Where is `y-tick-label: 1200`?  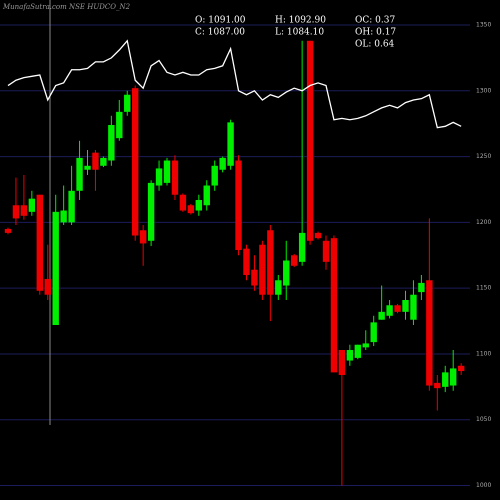
y-tick-label: 1200 is located at coordinates (483, 222).